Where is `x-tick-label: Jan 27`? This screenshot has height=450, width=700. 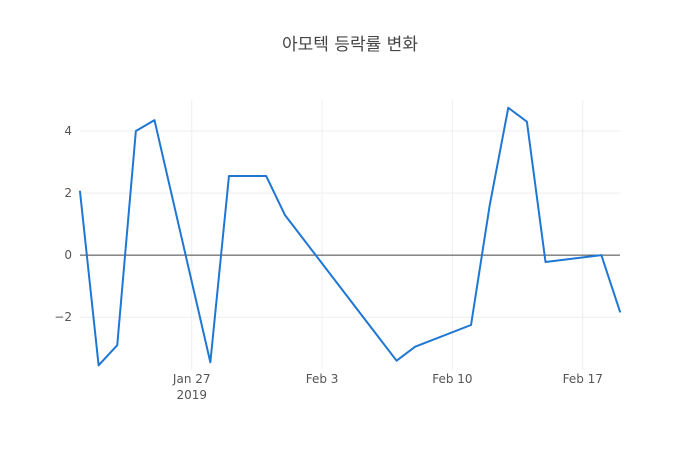
x-tick-label: Jan 27 is located at coordinates (191, 379).